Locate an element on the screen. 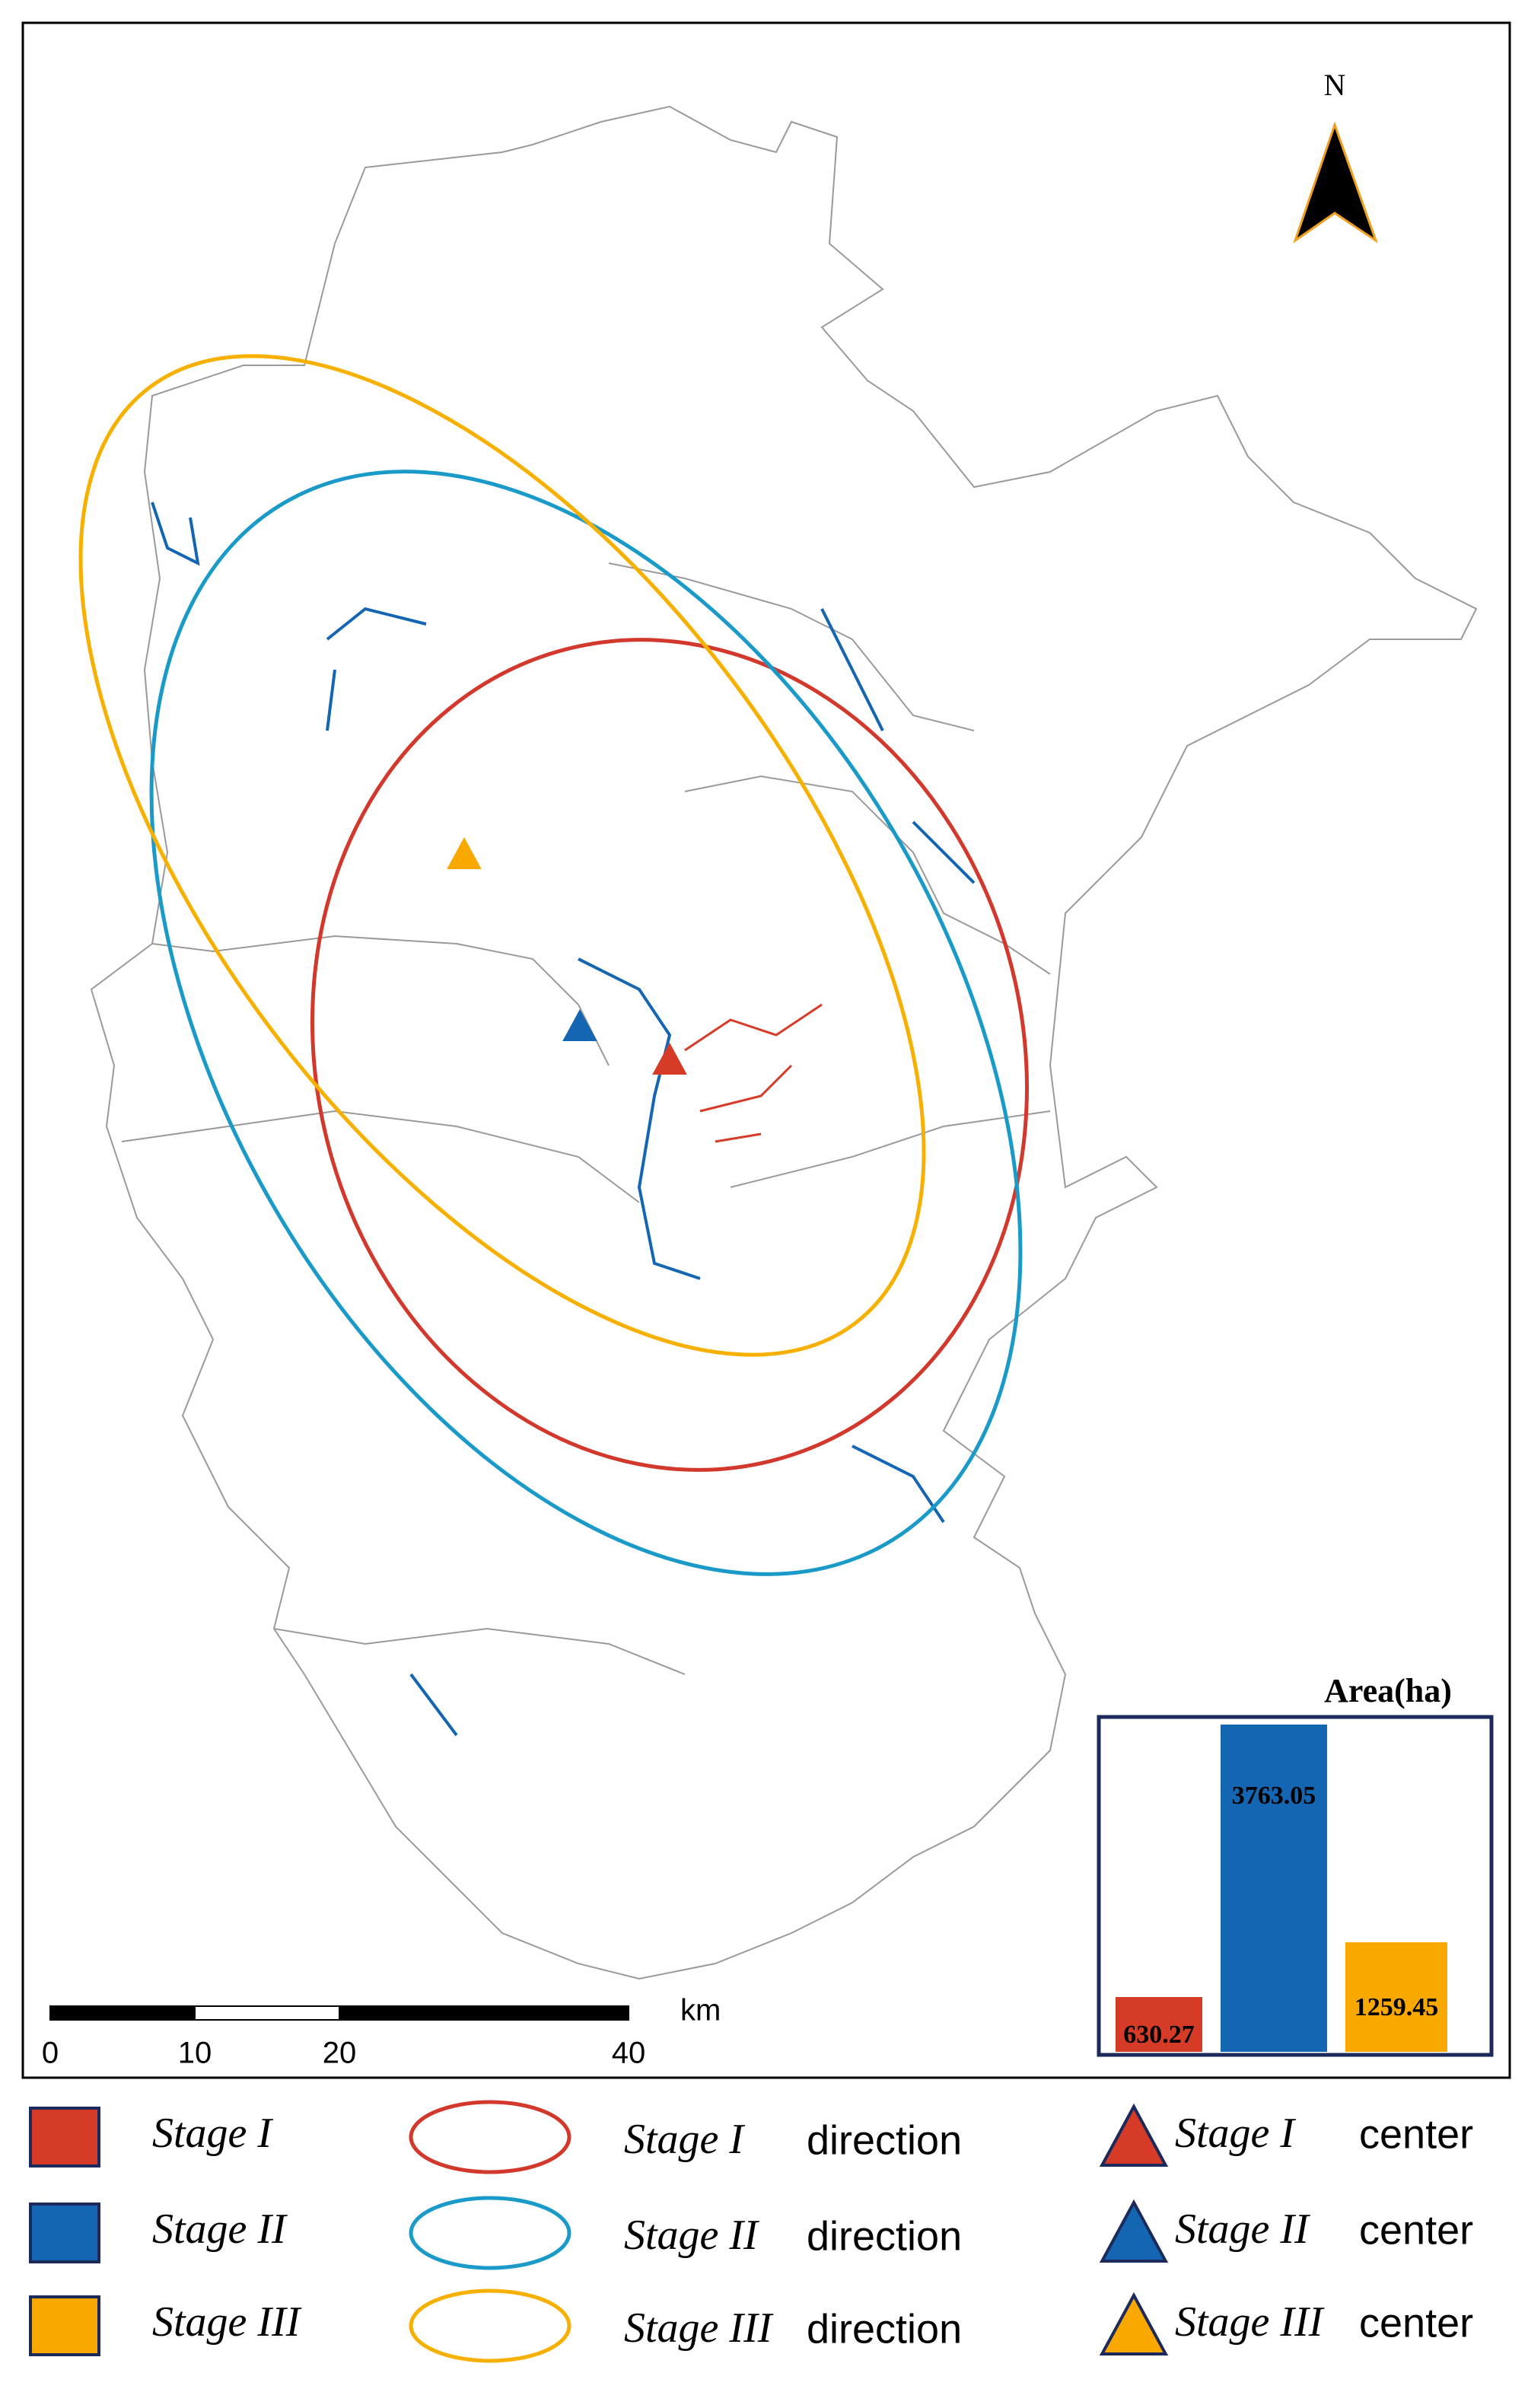 The image size is (1528, 2408). scale-unit: km is located at coordinates (701, 2010).